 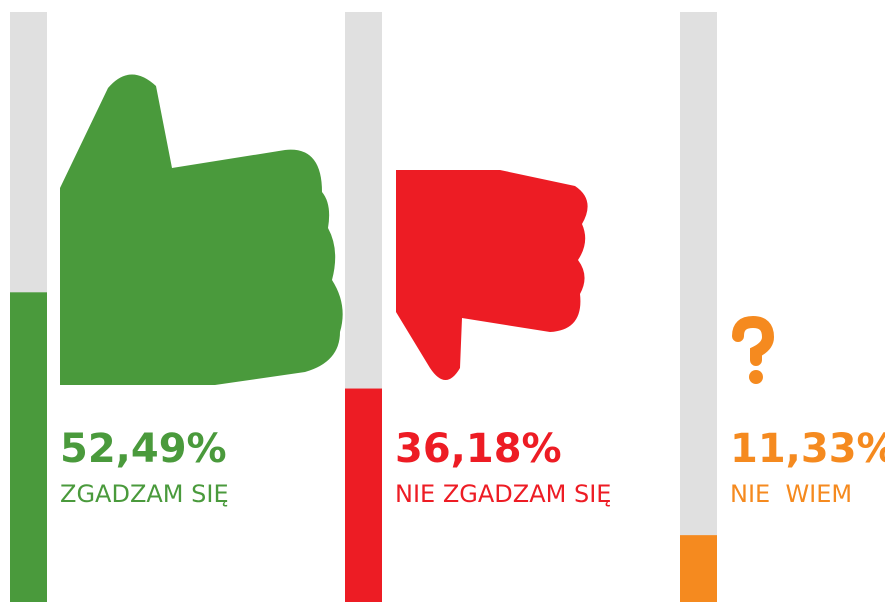 I want to click on thumbs-down-icon, so click(x=492, y=275).